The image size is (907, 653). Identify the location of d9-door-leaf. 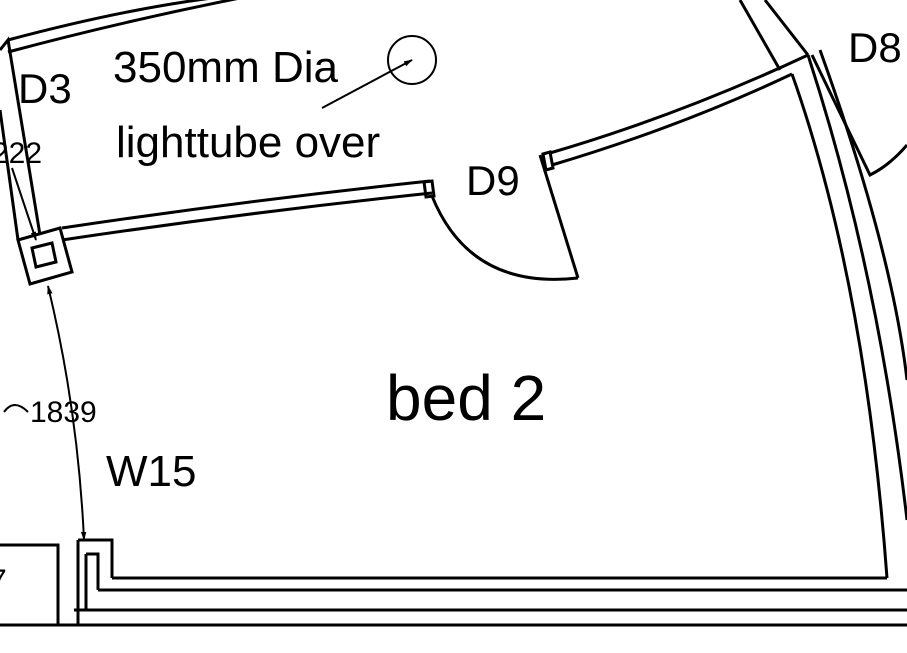
(559, 216).